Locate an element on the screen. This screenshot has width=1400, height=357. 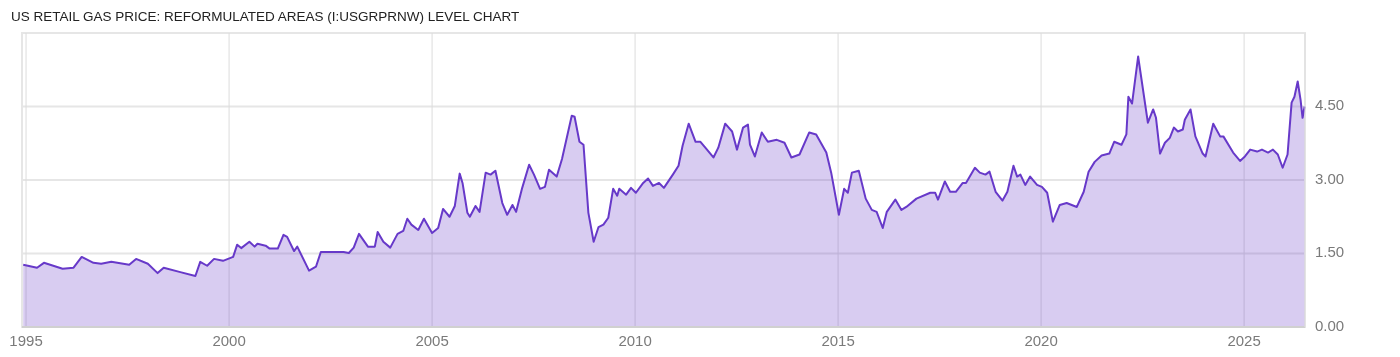
x-tick-label: 2005 is located at coordinates (432, 340).